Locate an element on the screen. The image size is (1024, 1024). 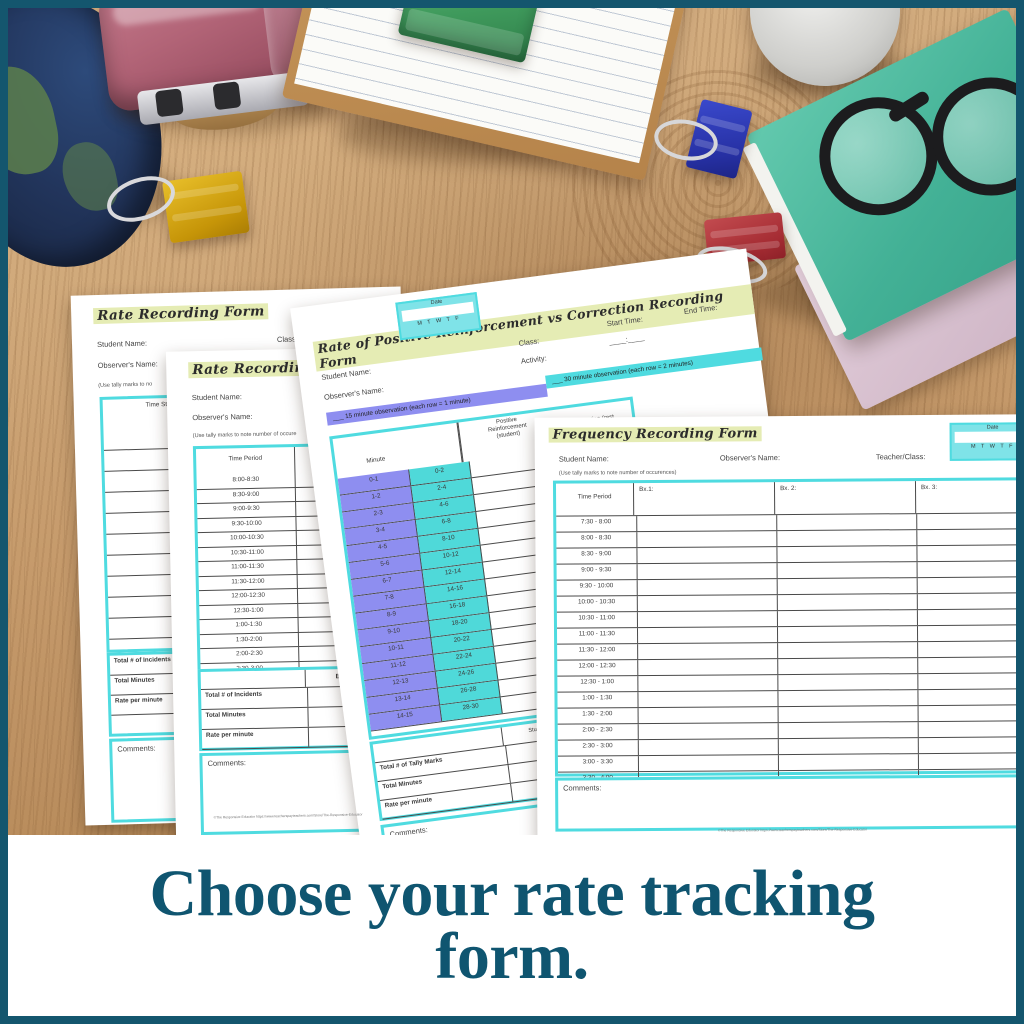
table-cell: 1:30-2:00 is located at coordinates (249, 640).